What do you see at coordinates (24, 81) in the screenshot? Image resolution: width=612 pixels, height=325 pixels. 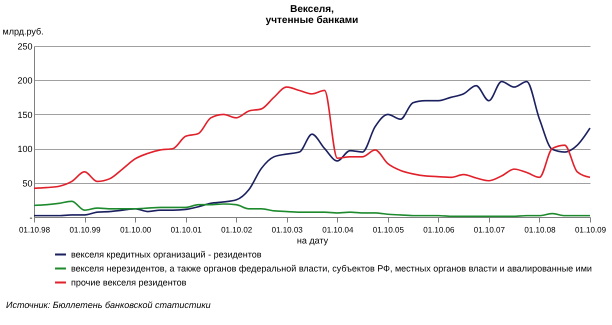 I see `y-tick-label: 200` at bounding box center [24, 81].